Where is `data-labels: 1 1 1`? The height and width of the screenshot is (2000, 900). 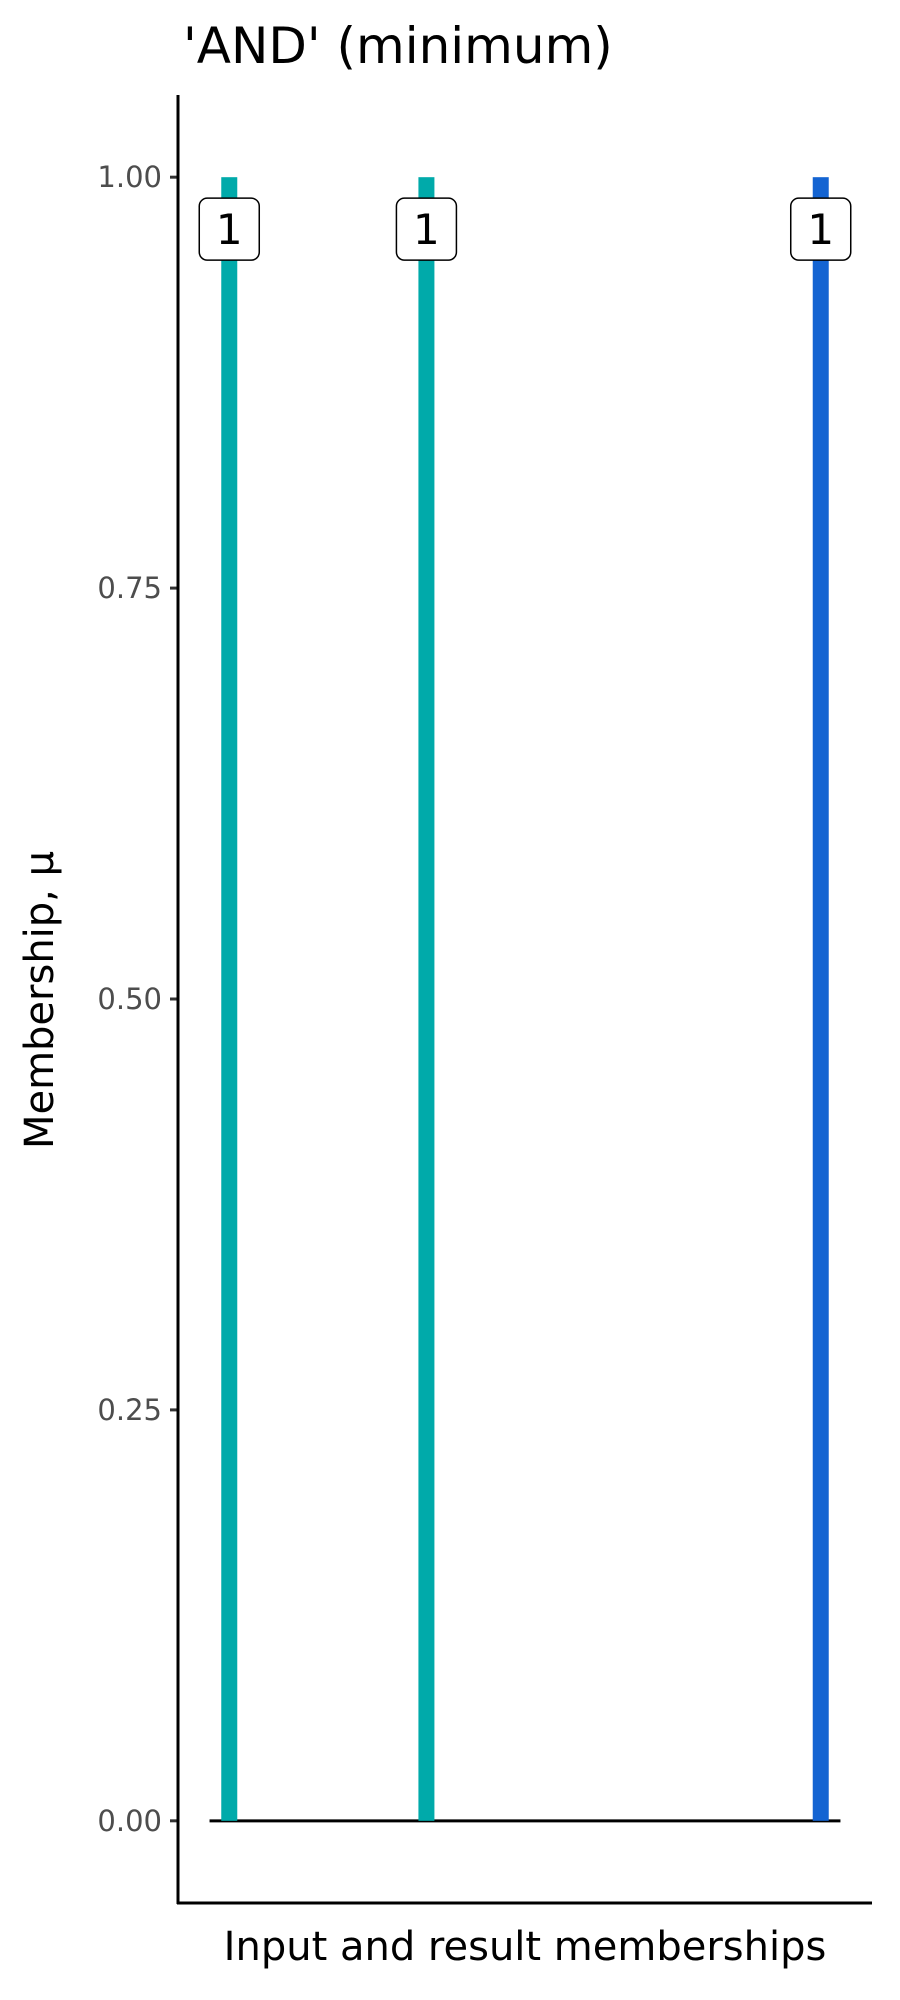 data-labels: 1 1 1 is located at coordinates (525, 229).